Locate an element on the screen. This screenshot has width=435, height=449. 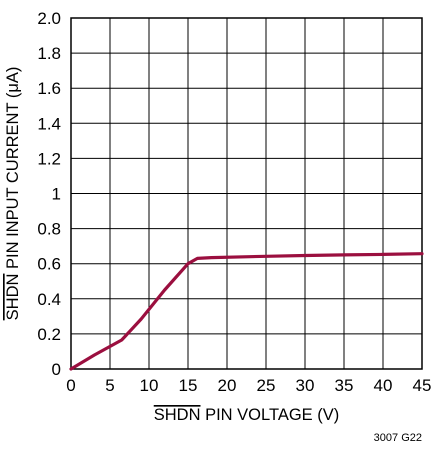
y-tick-label: 1.4 is located at coordinates (49, 123).